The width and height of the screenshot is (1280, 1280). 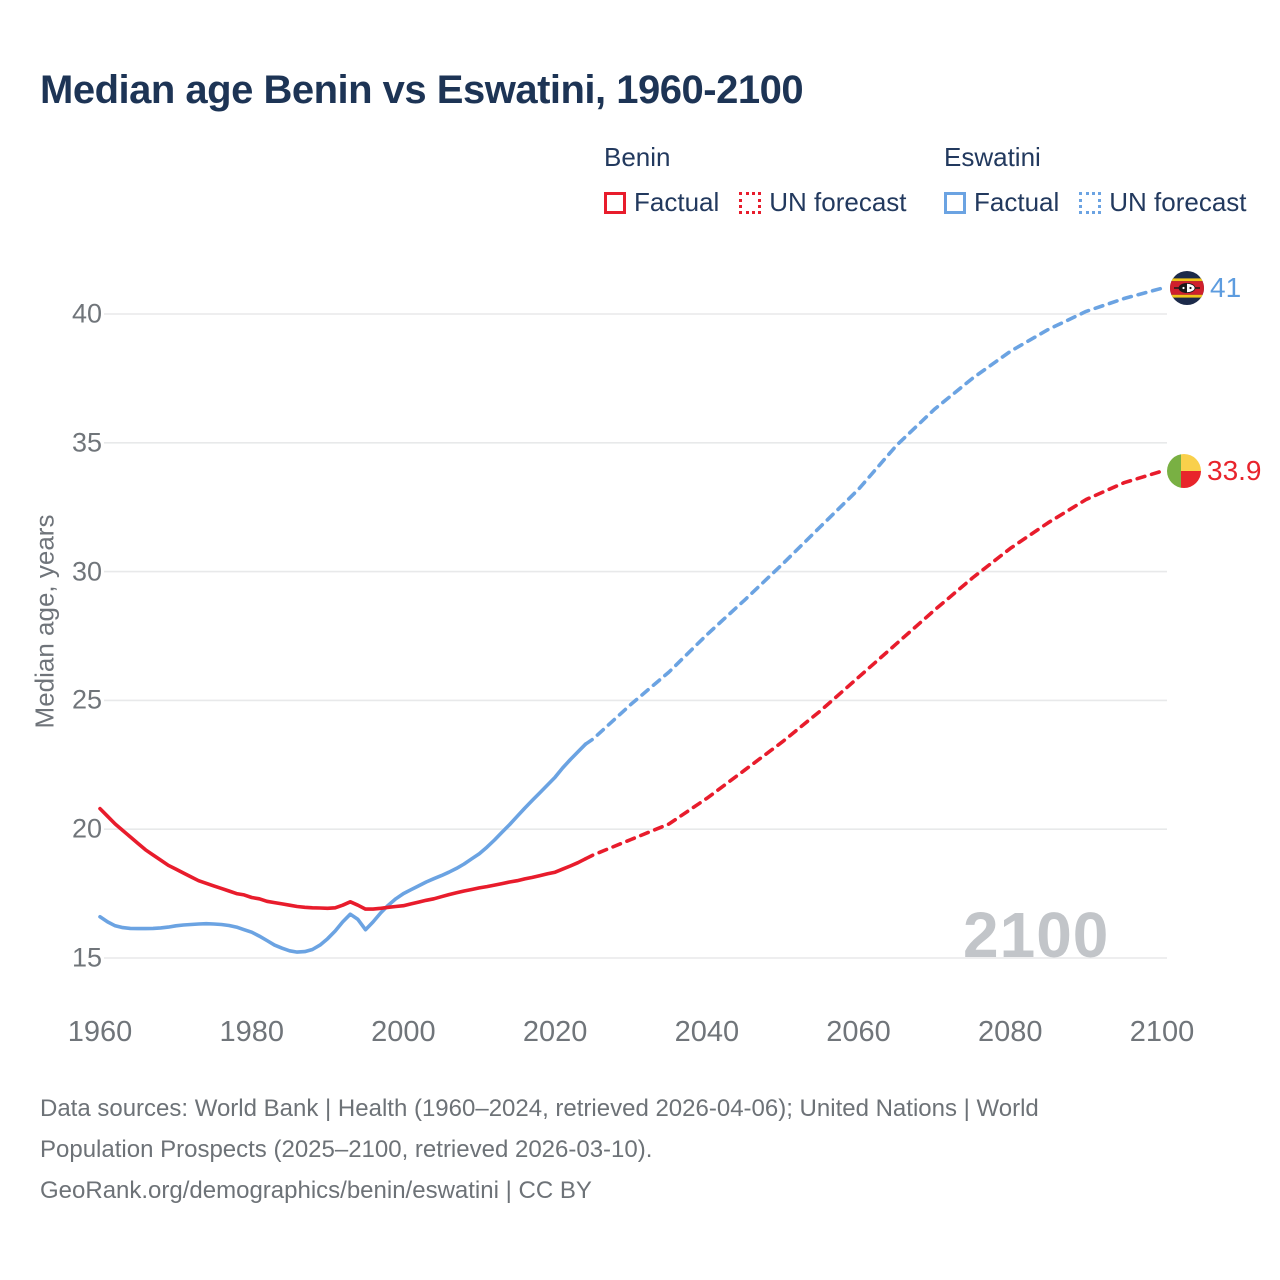 What do you see at coordinates (707, 1032) in the screenshot?
I see `x-tick-label: 2040` at bounding box center [707, 1032].